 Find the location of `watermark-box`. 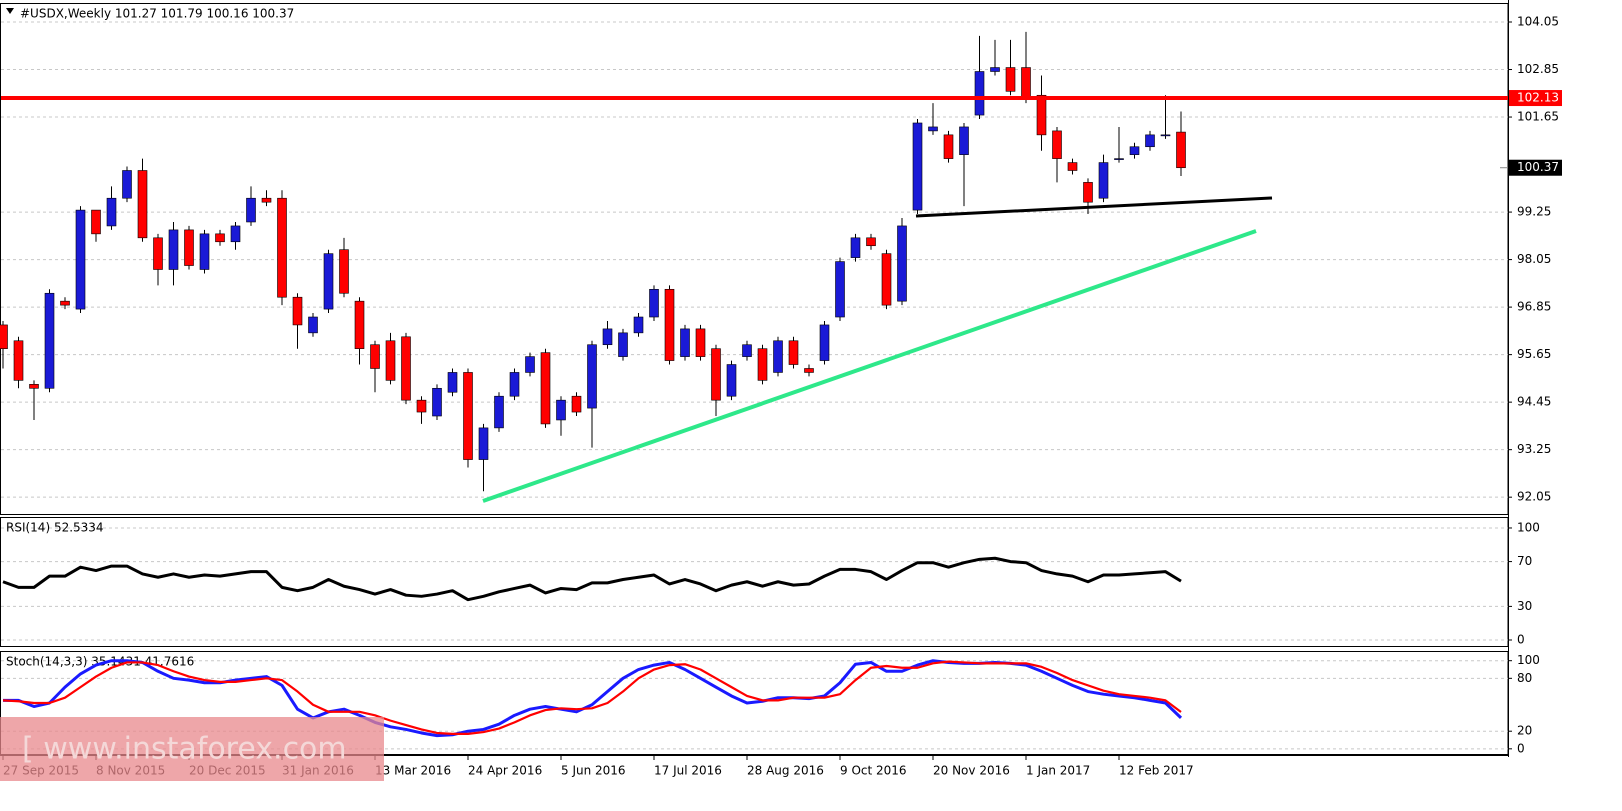

watermark-box is located at coordinates (192, 749).